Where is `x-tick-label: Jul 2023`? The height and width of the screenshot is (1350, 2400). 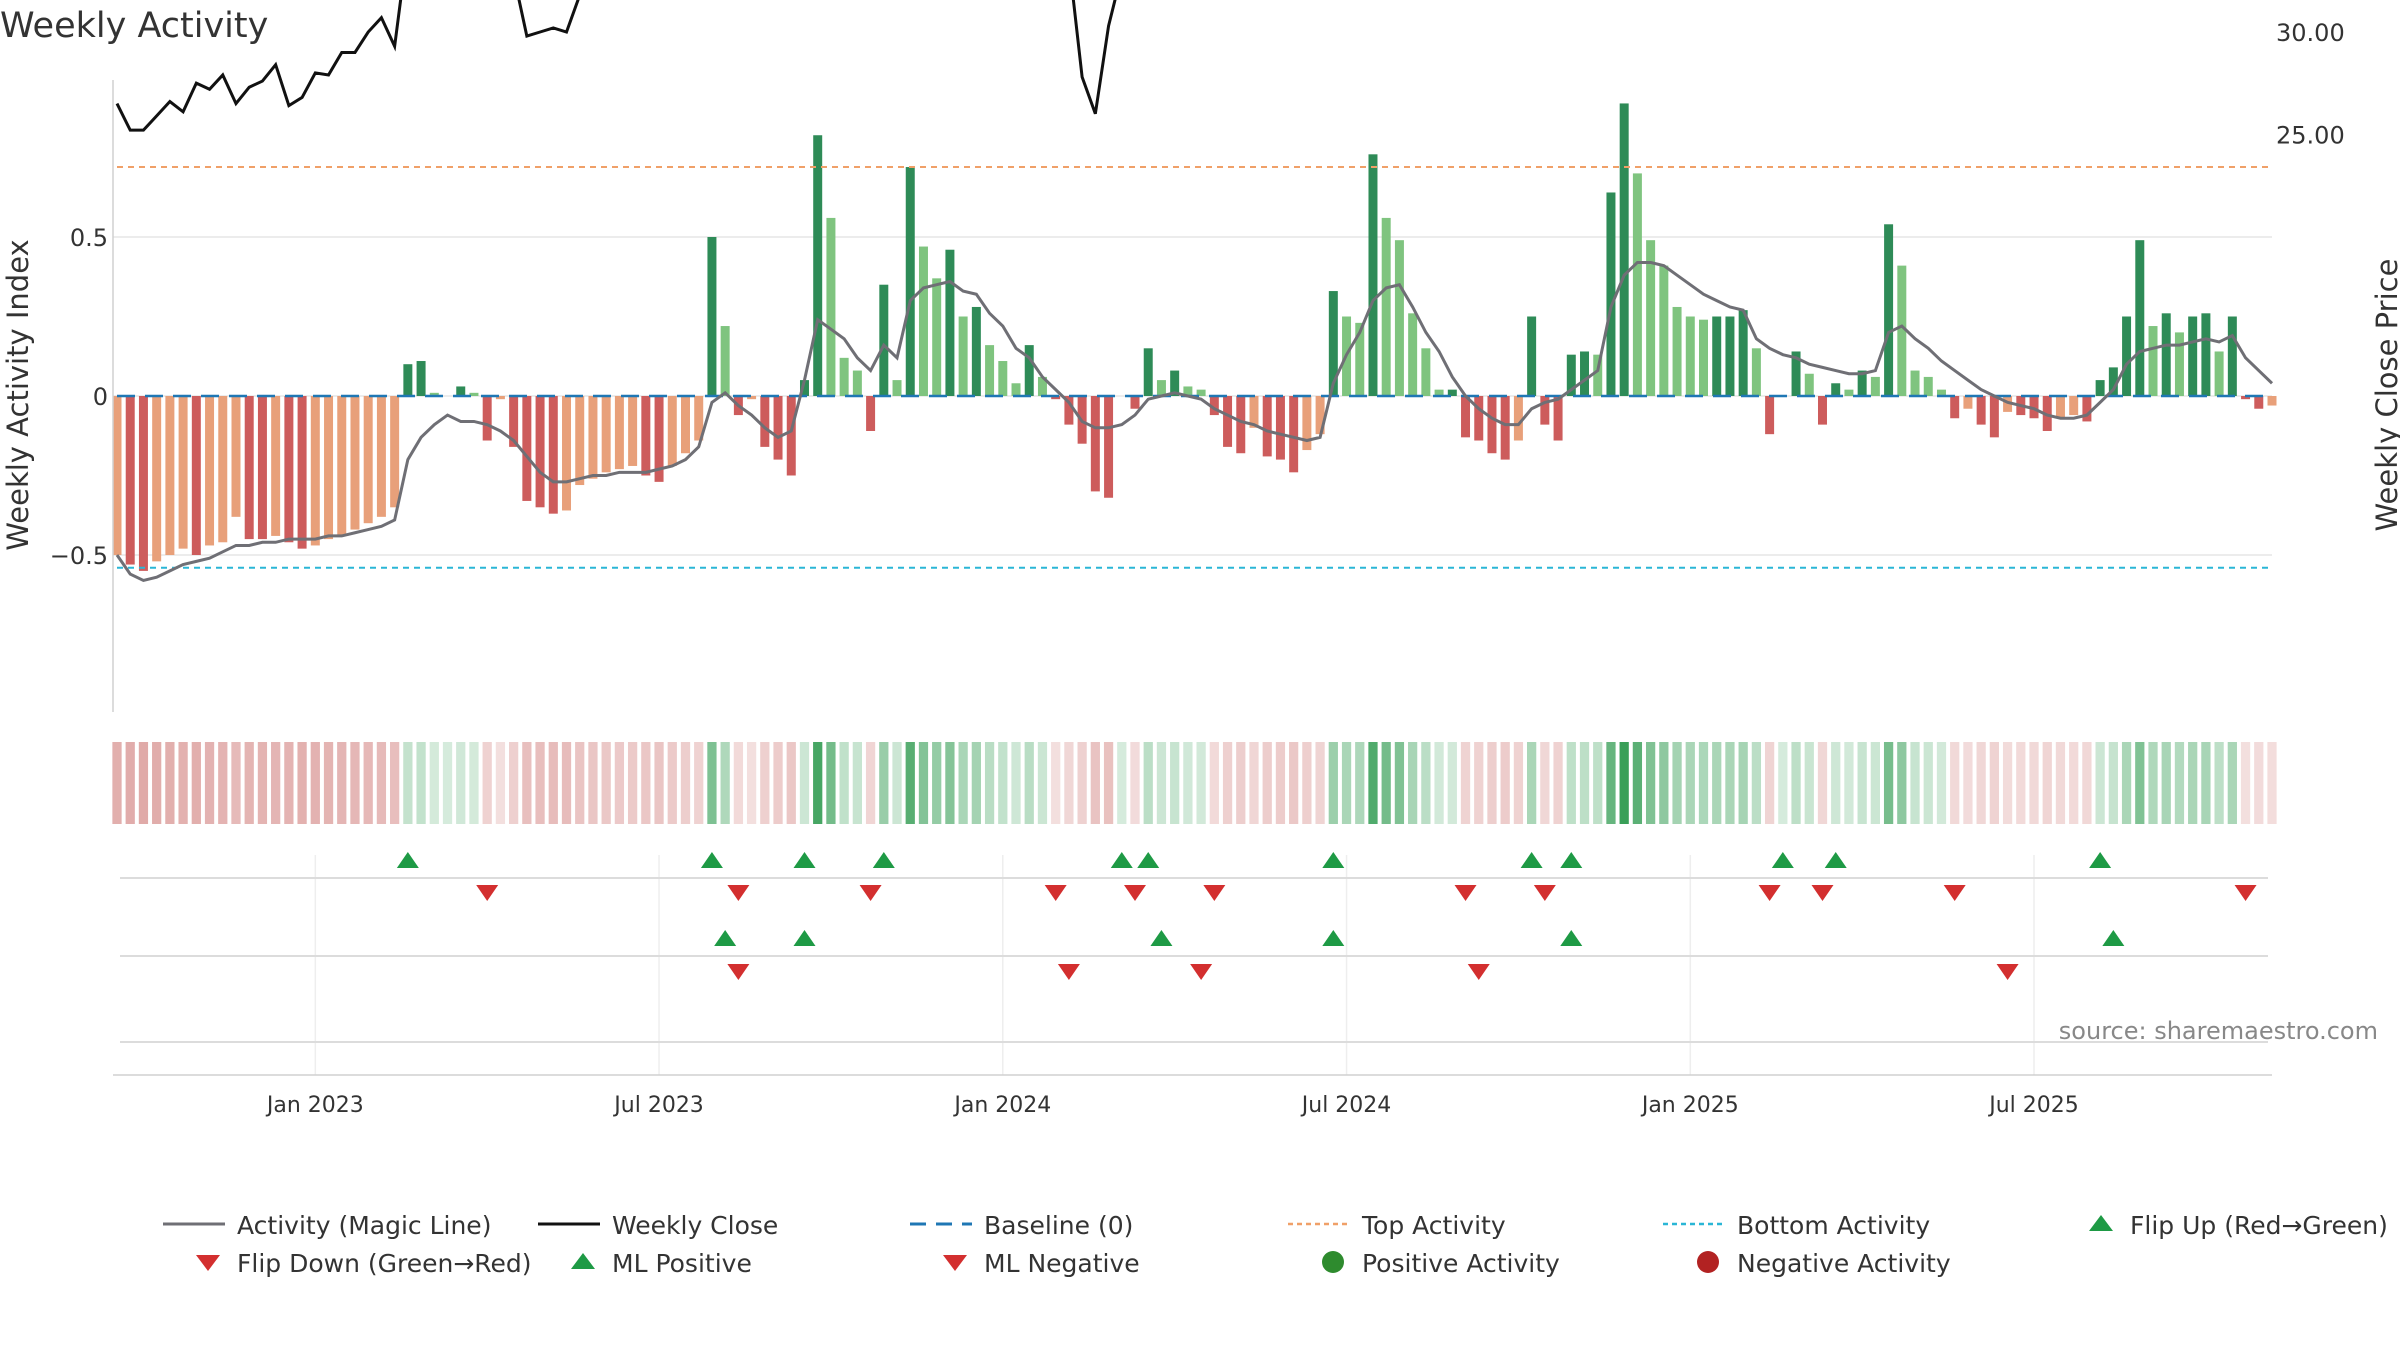 x-tick-label: Jul 2023 is located at coordinates (658, 1105).